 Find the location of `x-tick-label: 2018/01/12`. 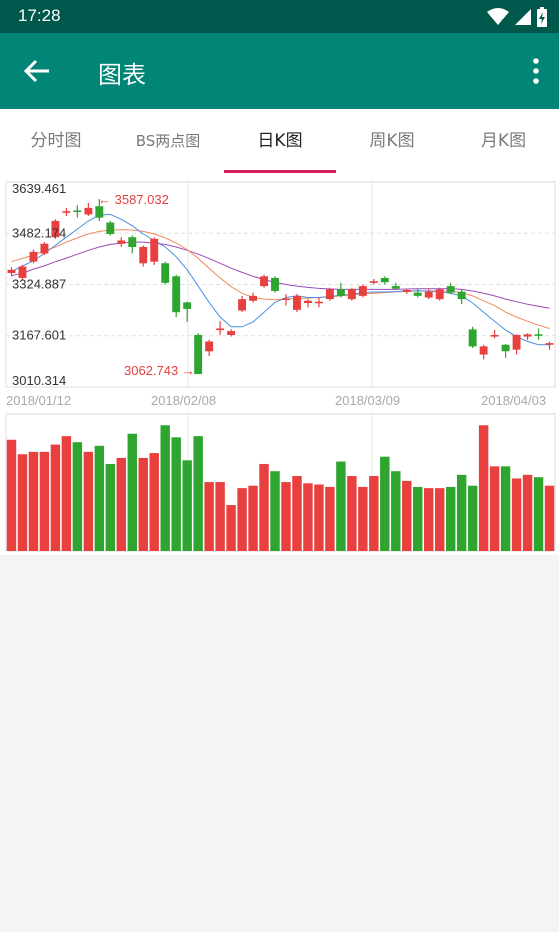

x-tick-label: 2018/01/12 is located at coordinates (38, 400).